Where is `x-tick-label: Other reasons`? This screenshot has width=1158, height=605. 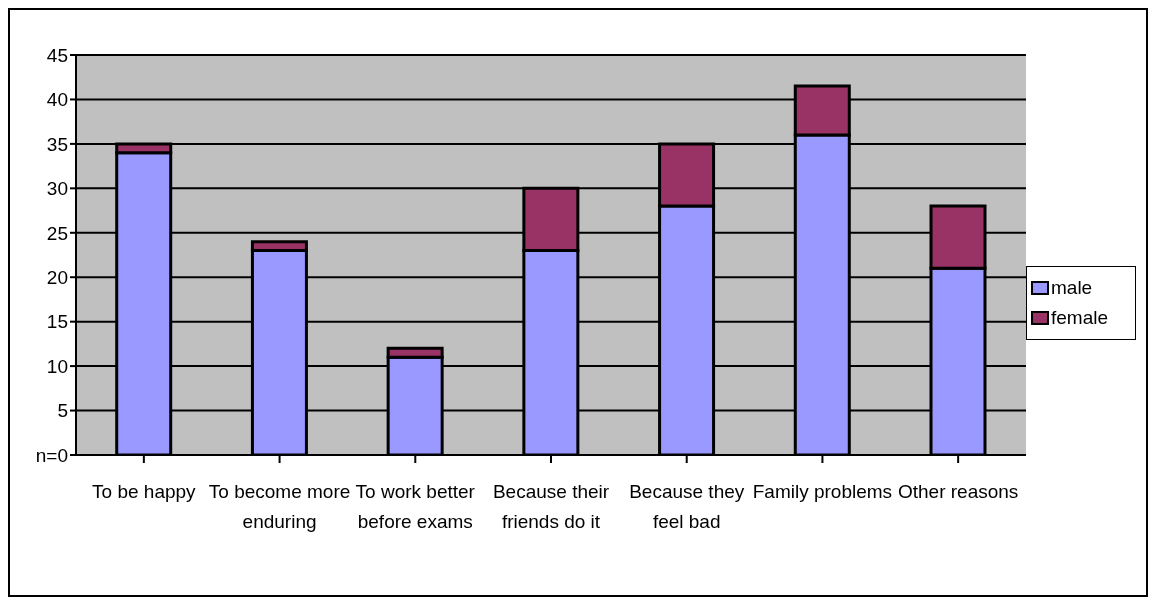
x-tick-label: Other reasons is located at coordinates (958, 492).